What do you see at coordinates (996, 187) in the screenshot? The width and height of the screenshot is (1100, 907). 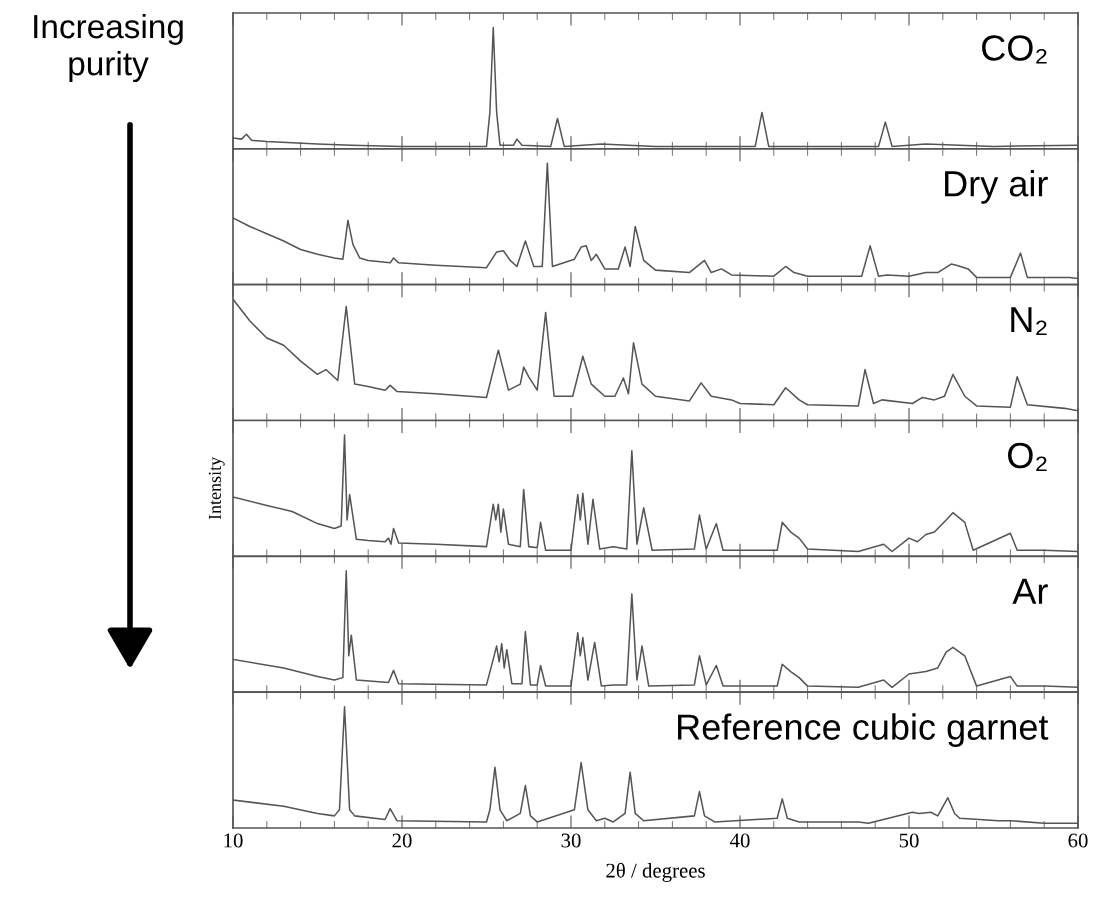 I see `series-label: Dry air` at bounding box center [996, 187].